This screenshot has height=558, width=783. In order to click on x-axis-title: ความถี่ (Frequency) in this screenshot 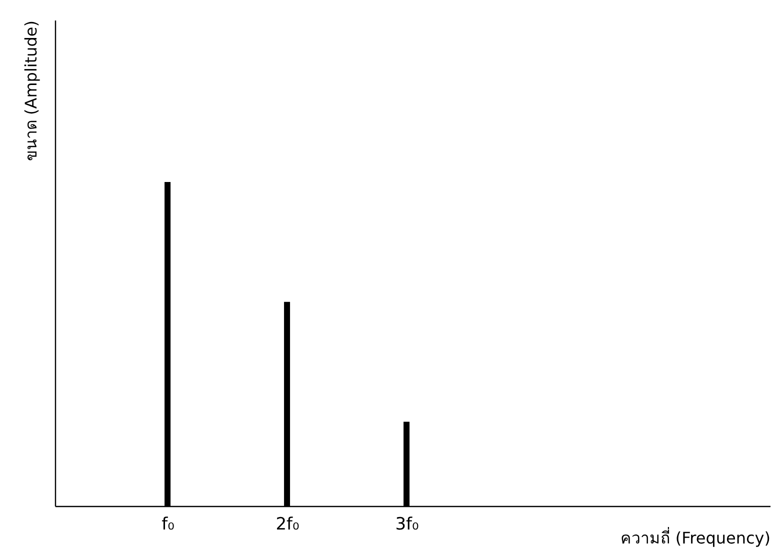, I will do `click(695, 537)`.